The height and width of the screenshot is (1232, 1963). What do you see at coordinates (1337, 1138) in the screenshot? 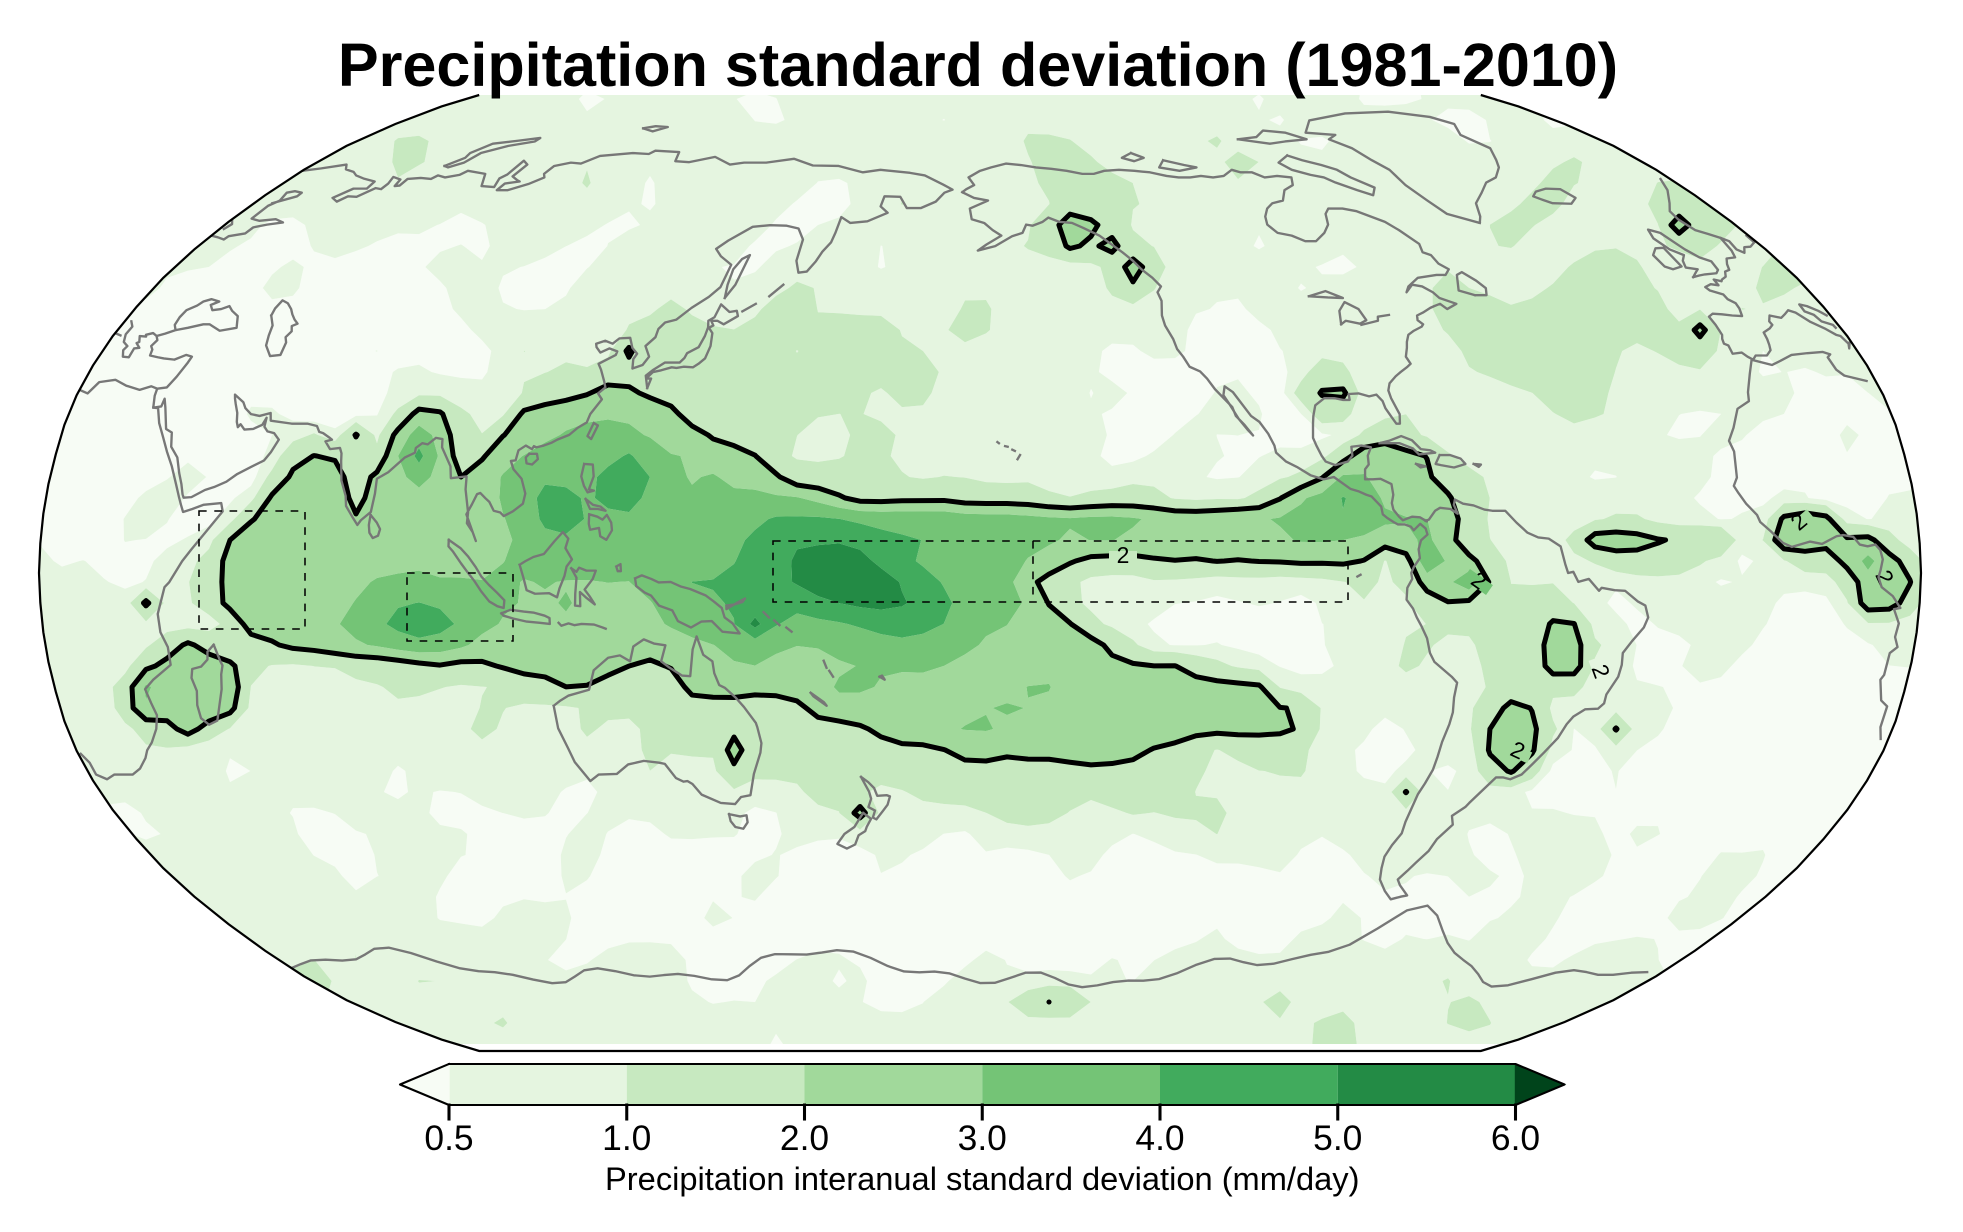
I see `svg-text: 5.0` at bounding box center [1337, 1138].